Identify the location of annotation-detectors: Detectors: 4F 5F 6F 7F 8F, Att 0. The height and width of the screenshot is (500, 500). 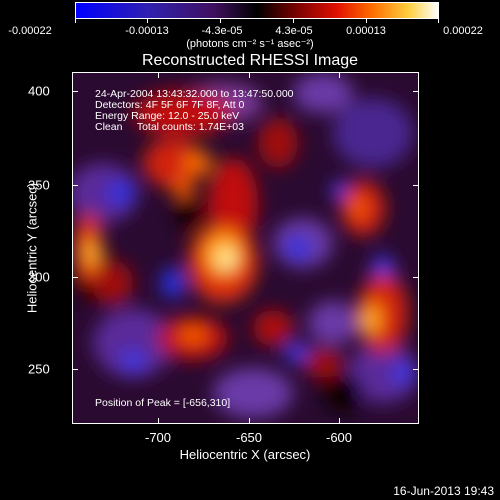
(170, 105).